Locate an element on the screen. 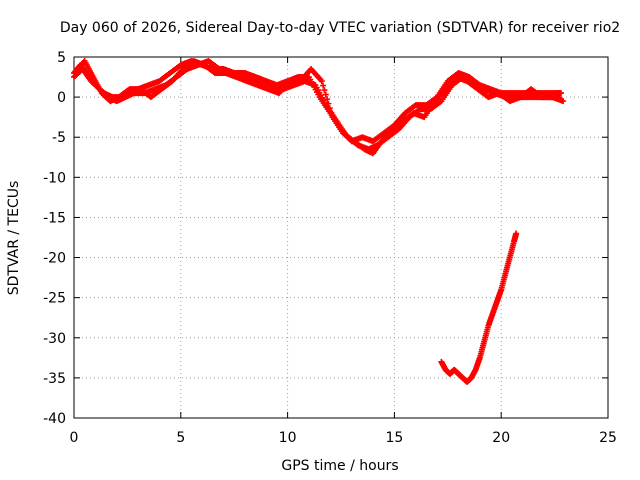 The height and width of the screenshot is (480, 640). y-tick-label: -25 is located at coordinates (54, 299).